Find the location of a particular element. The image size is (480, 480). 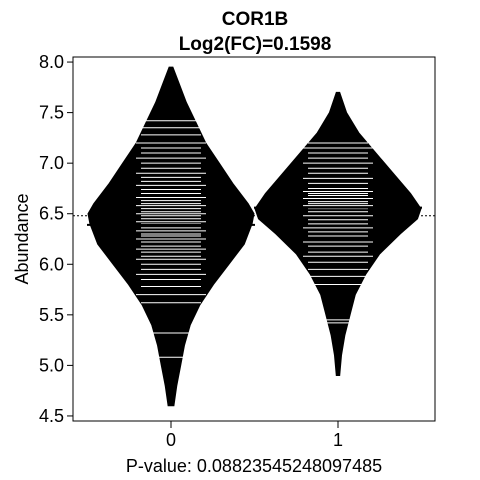

y-tick-label: 5.5 is located at coordinates (51, 315).